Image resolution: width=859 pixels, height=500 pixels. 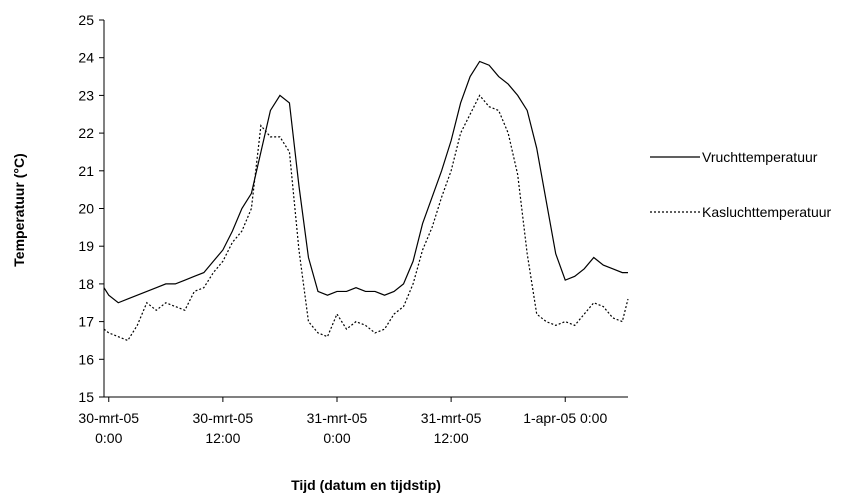 I want to click on legend-label: Vruchttemperatuur, so click(x=760, y=157).